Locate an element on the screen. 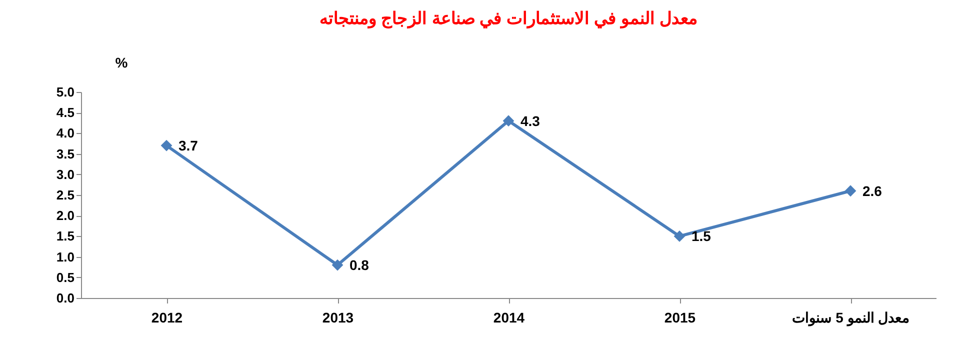 This screenshot has width=977, height=344. y-tick-label: 0.0 is located at coordinates (65, 298).